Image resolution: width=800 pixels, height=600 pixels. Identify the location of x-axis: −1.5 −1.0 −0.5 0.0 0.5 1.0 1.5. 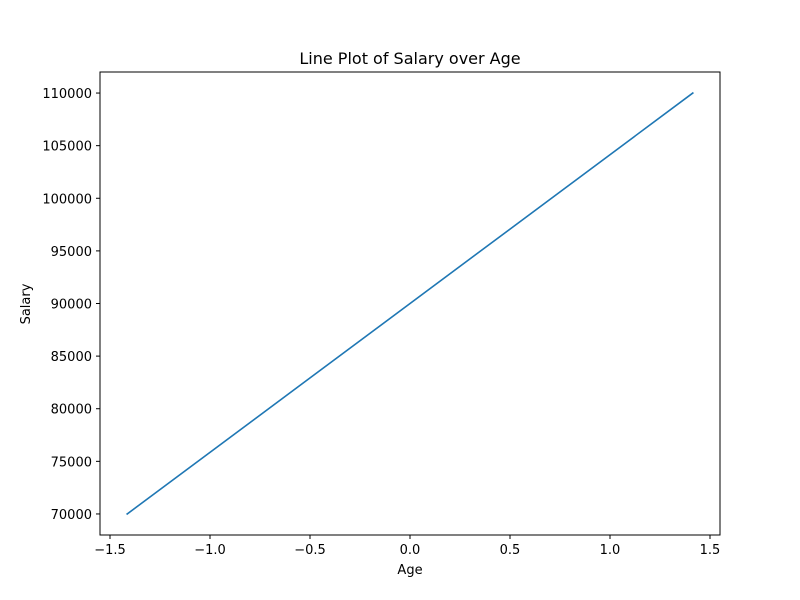
(407, 546).